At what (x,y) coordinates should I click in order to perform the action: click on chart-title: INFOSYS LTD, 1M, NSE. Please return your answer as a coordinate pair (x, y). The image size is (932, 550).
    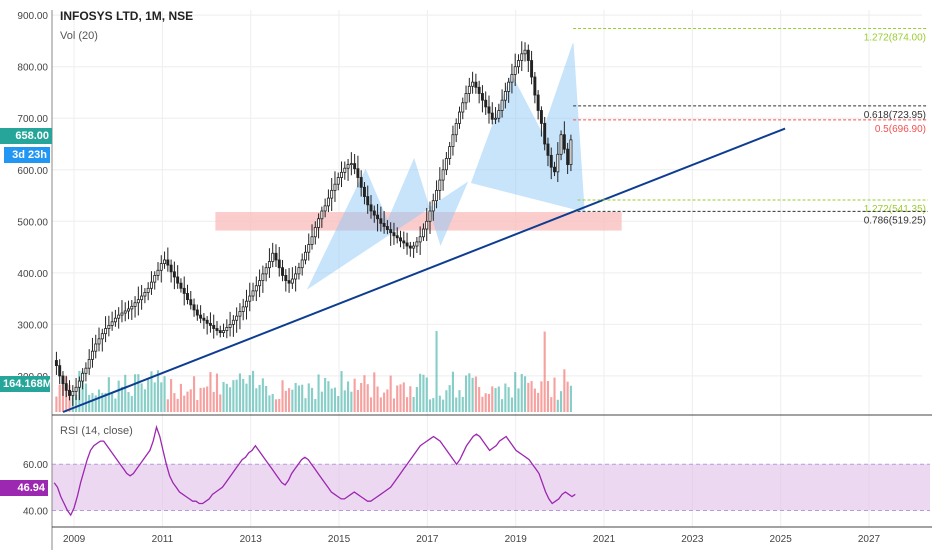
    Looking at the image, I should click on (127, 16).